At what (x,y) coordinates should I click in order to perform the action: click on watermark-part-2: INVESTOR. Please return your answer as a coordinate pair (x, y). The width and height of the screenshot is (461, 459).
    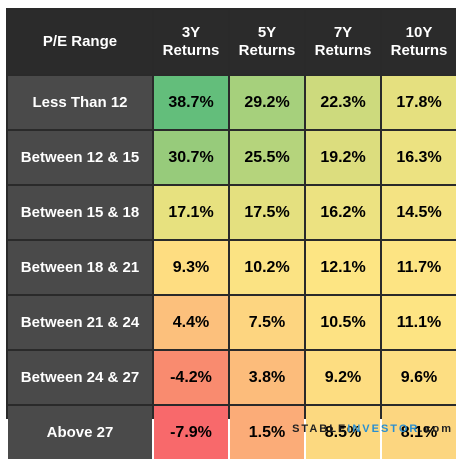
    Looking at the image, I should click on (383, 429).